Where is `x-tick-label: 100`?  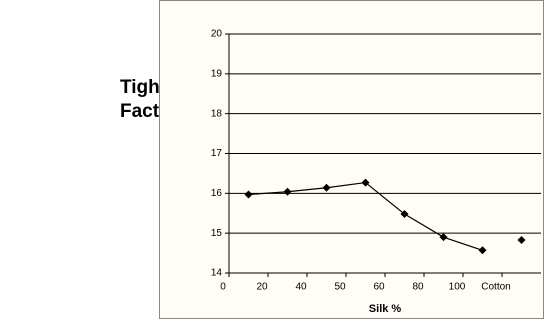 x-tick-label: 100 is located at coordinates (457, 287).